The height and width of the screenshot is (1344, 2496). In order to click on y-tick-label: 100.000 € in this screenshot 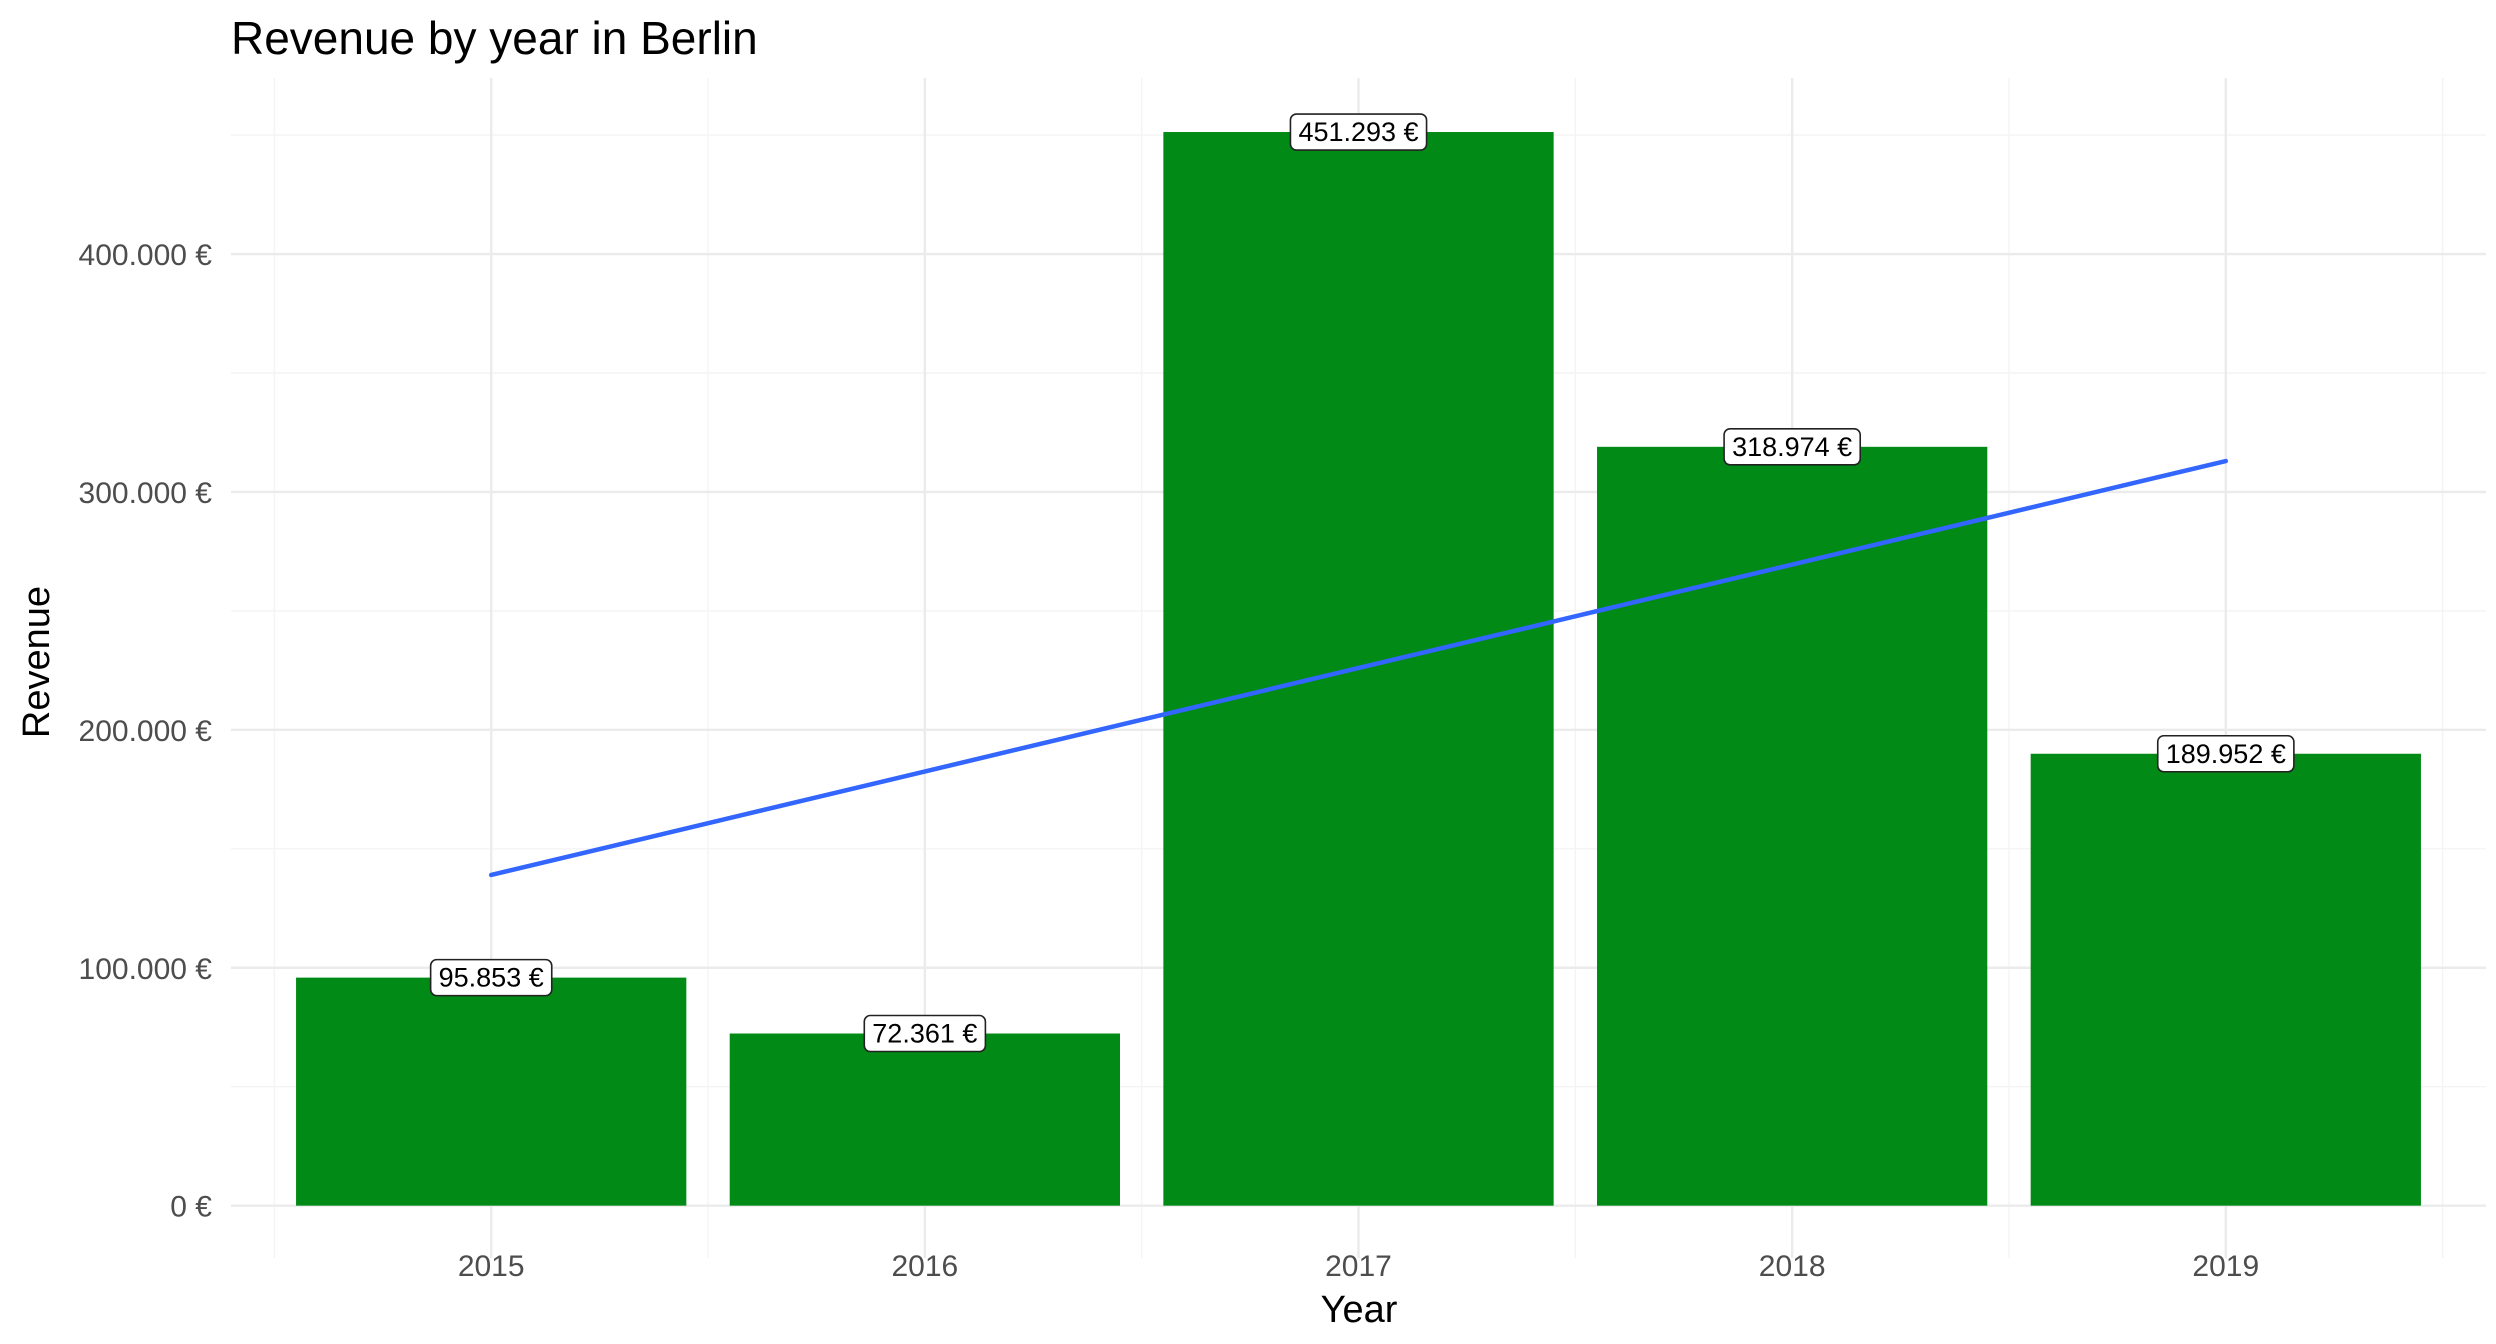, I will do `click(146, 969)`.